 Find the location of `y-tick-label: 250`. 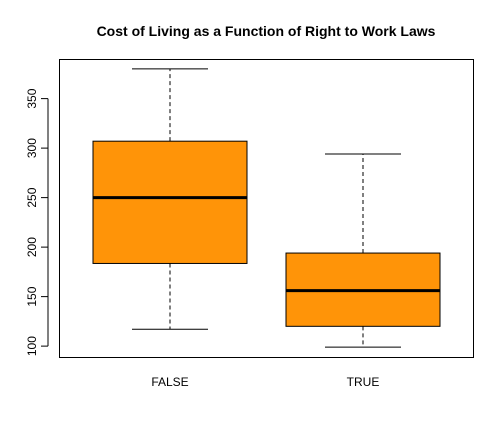

y-tick-label: 250 is located at coordinates (32, 197).